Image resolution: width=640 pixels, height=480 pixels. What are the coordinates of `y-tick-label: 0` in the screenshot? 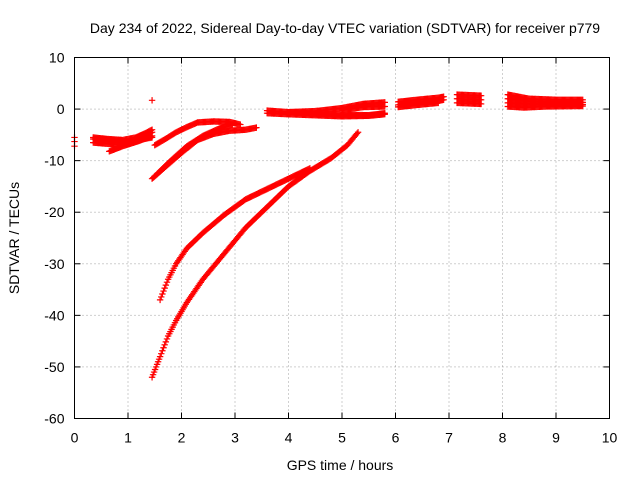 It's located at (61, 109).